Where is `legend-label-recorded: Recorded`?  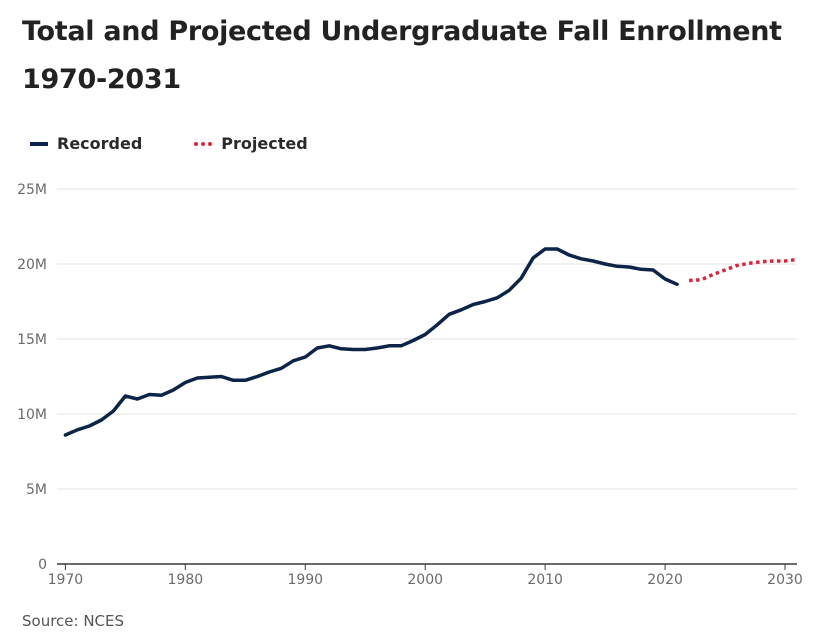 legend-label-recorded: Recorded is located at coordinates (100, 143).